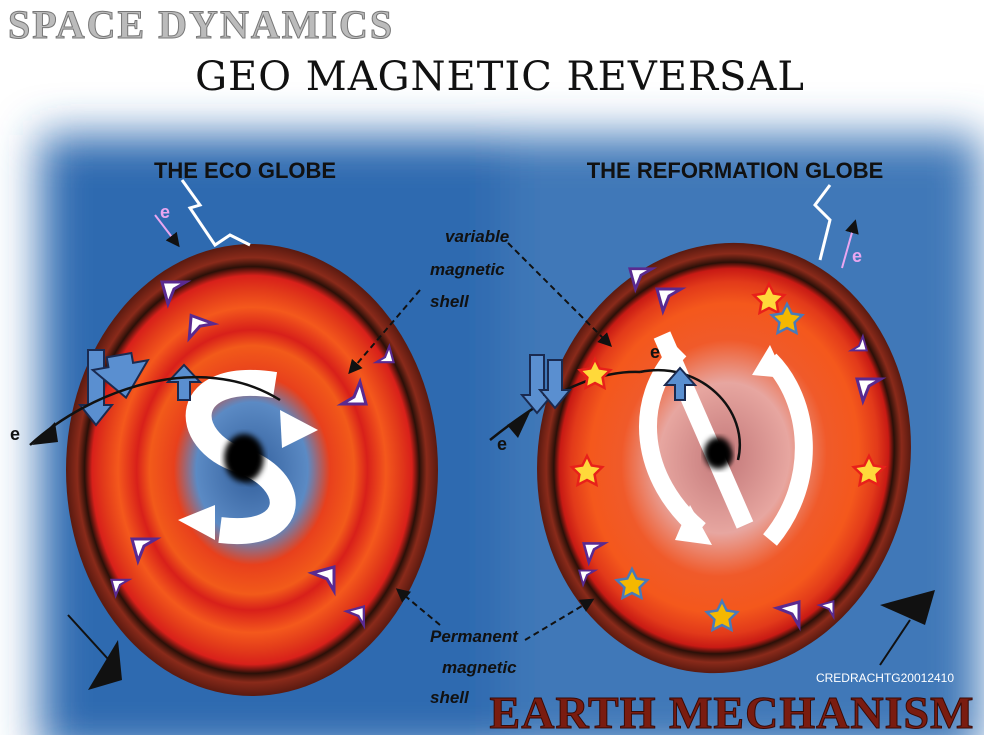 The width and height of the screenshot is (984, 735). I want to click on footer-title: EARTH MECHANISM, so click(732, 711).